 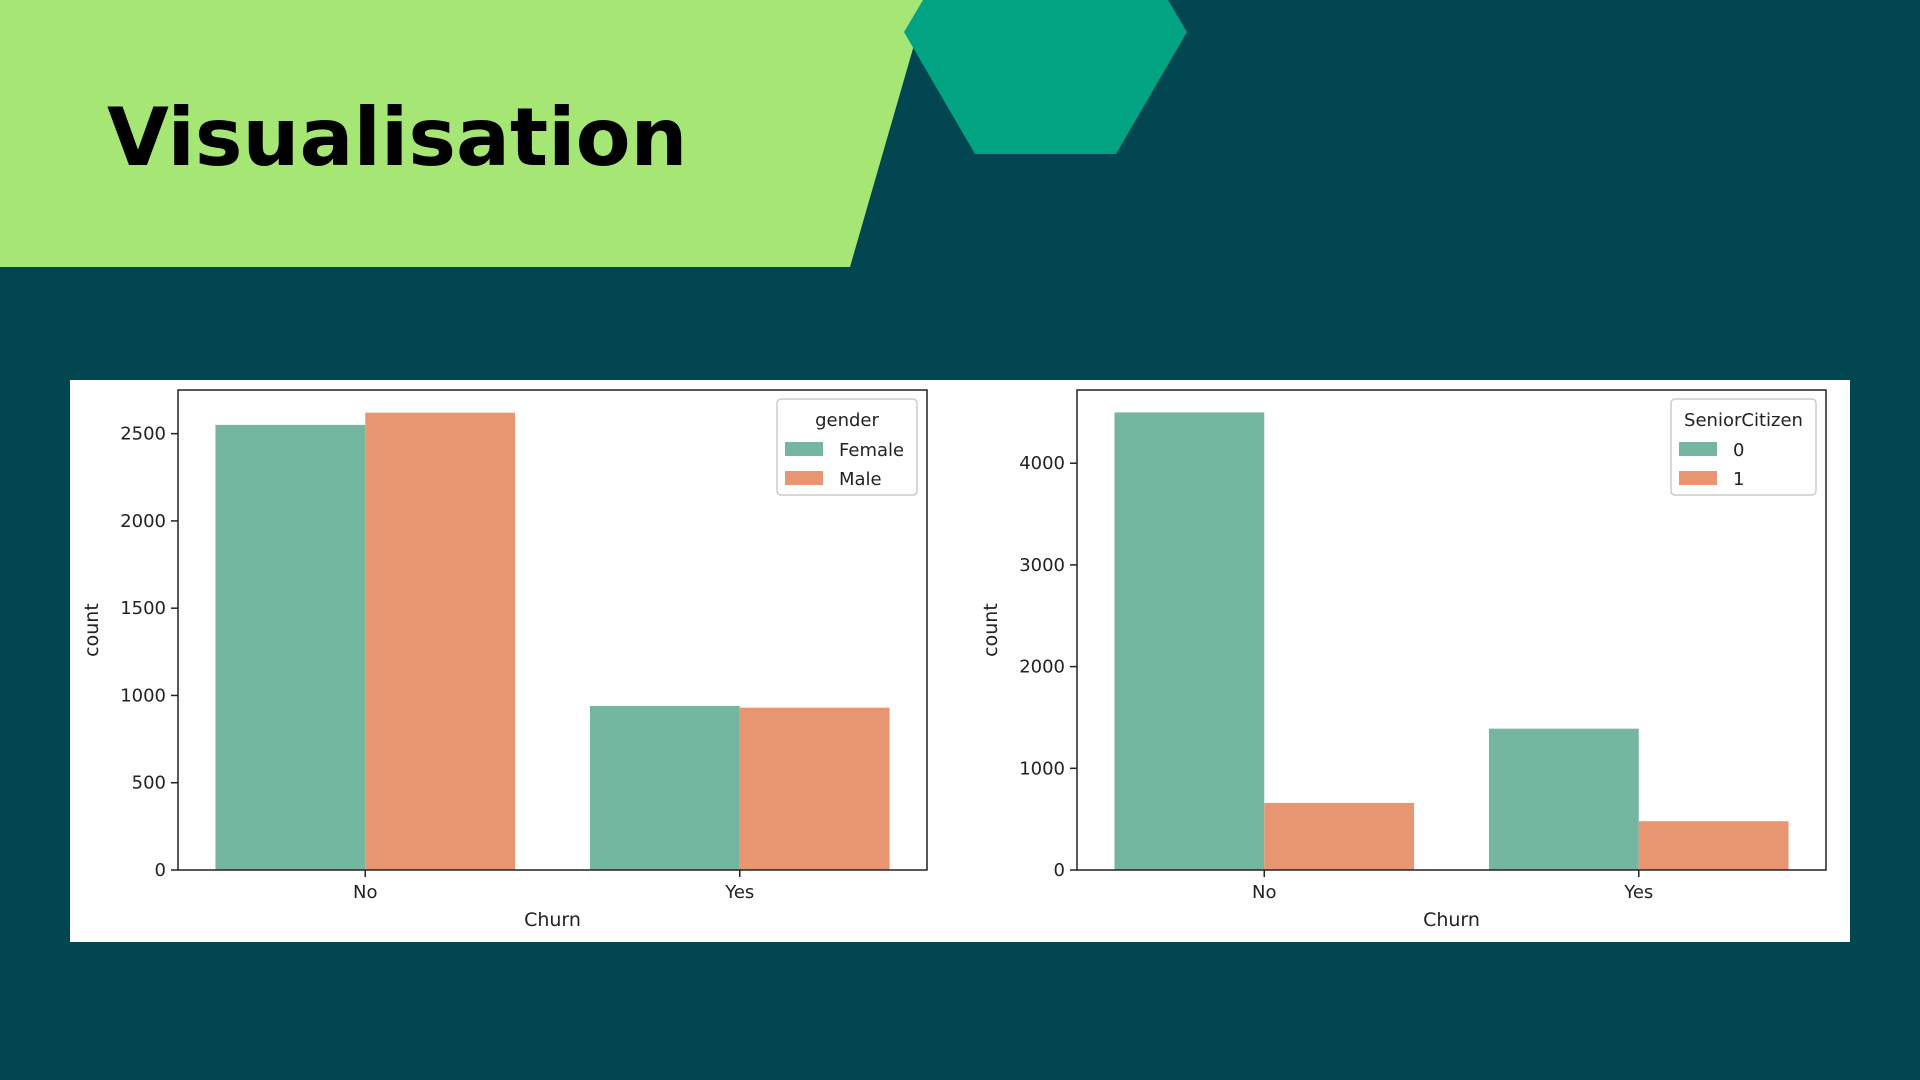 What do you see at coordinates (143, 434) in the screenshot?
I see `y-tick-label: 2500` at bounding box center [143, 434].